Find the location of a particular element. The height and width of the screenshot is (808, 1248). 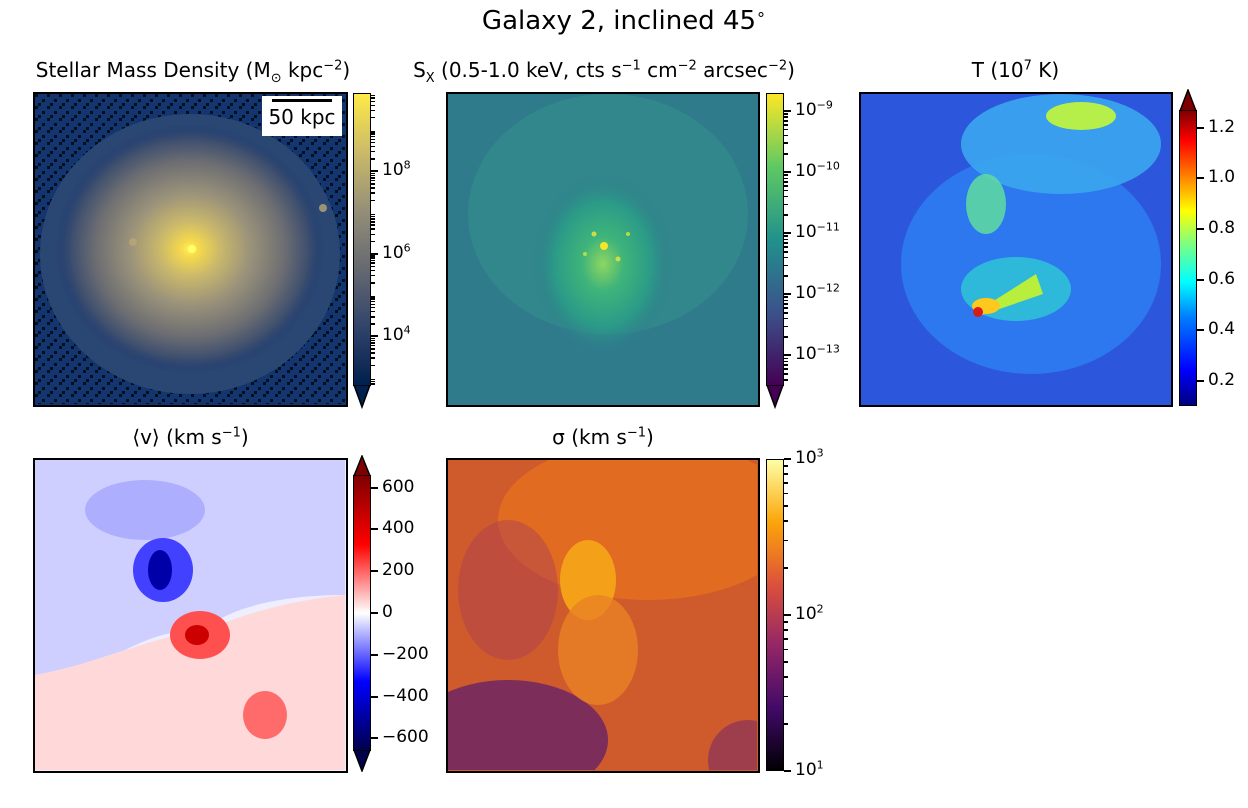

xray-colorbar-tick-label: 10−13 is located at coordinates (817, 353).